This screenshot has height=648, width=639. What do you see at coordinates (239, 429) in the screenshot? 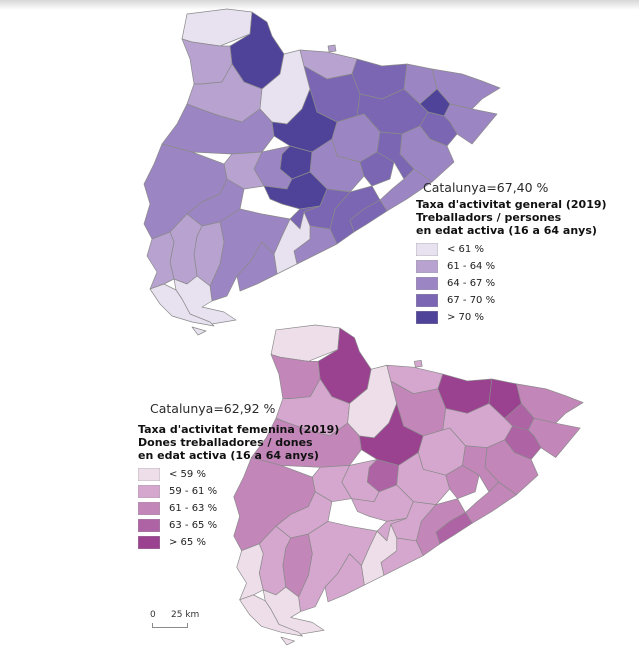
I see `legend-femenina-title-line1: Taxa d'activitat femenina (2019)` at bounding box center [239, 429].